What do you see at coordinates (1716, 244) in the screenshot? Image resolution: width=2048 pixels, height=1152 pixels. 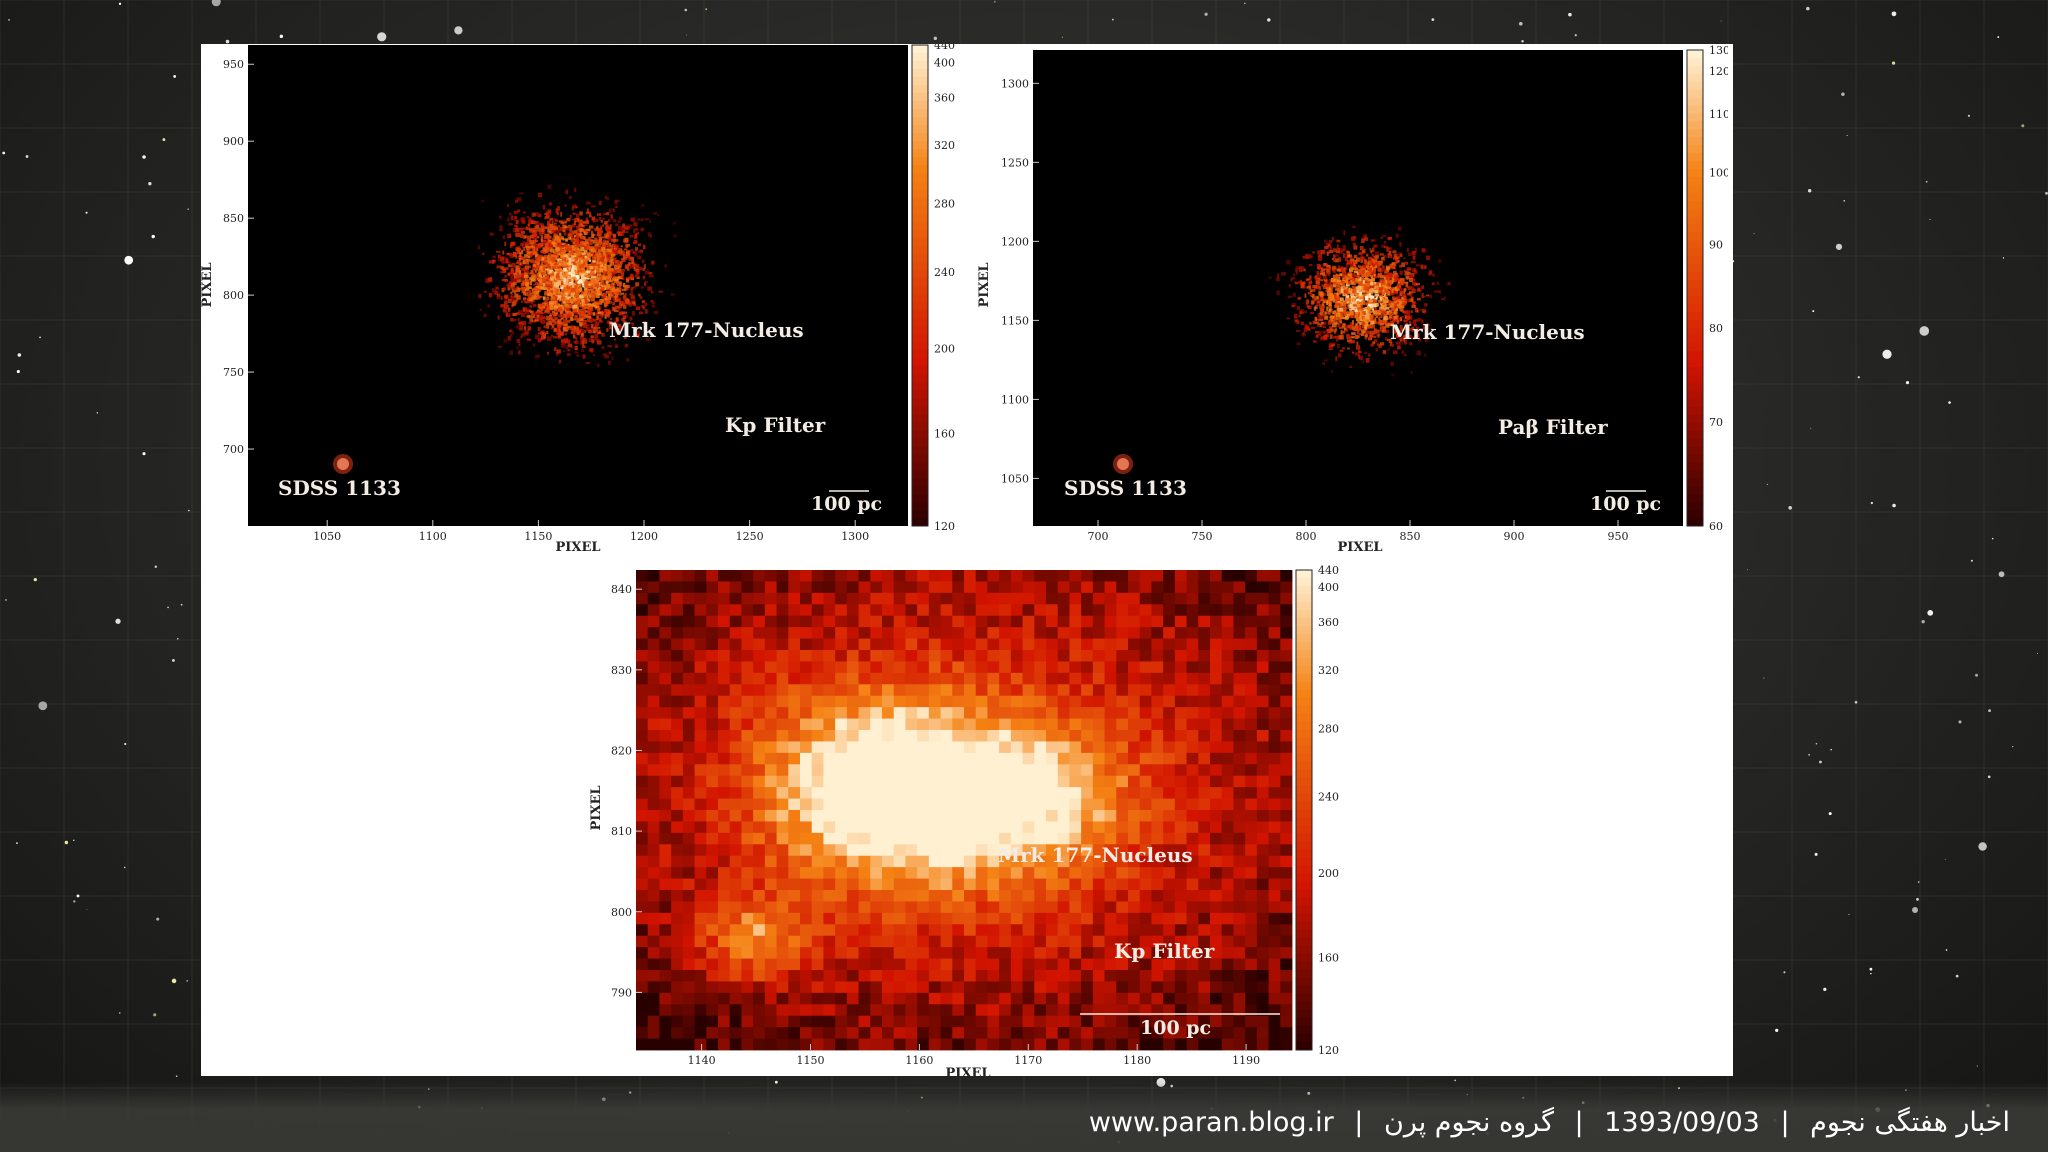 I see `colorbar-tick-label: 90` at bounding box center [1716, 244].